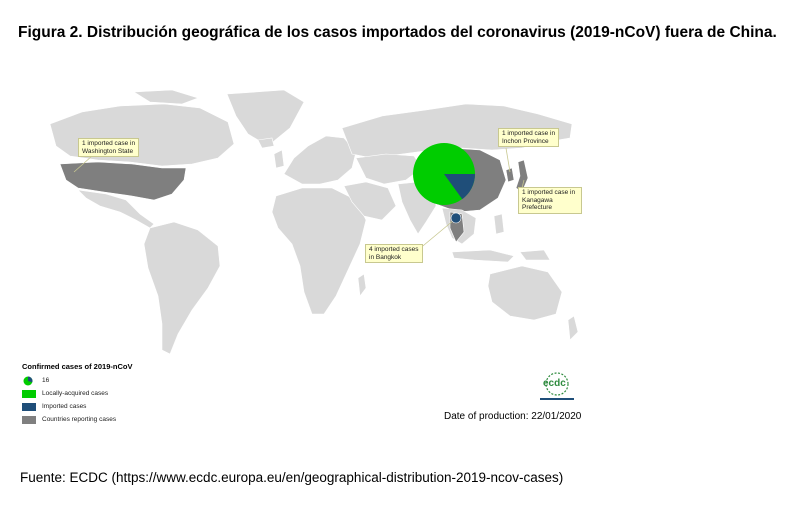 This screenshot has height=513, width=800. I want to click on callout-bangkok-line2: in Bangkok, so click(385, 257).